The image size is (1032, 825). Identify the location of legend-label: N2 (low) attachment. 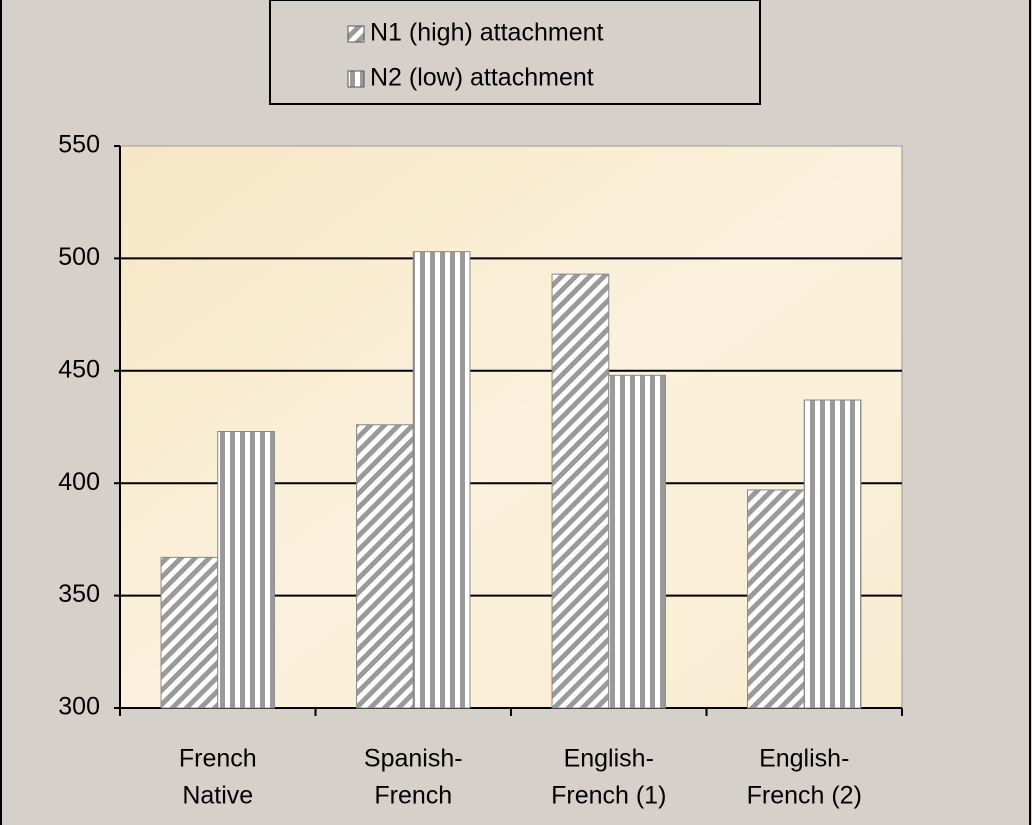
(482, 78).